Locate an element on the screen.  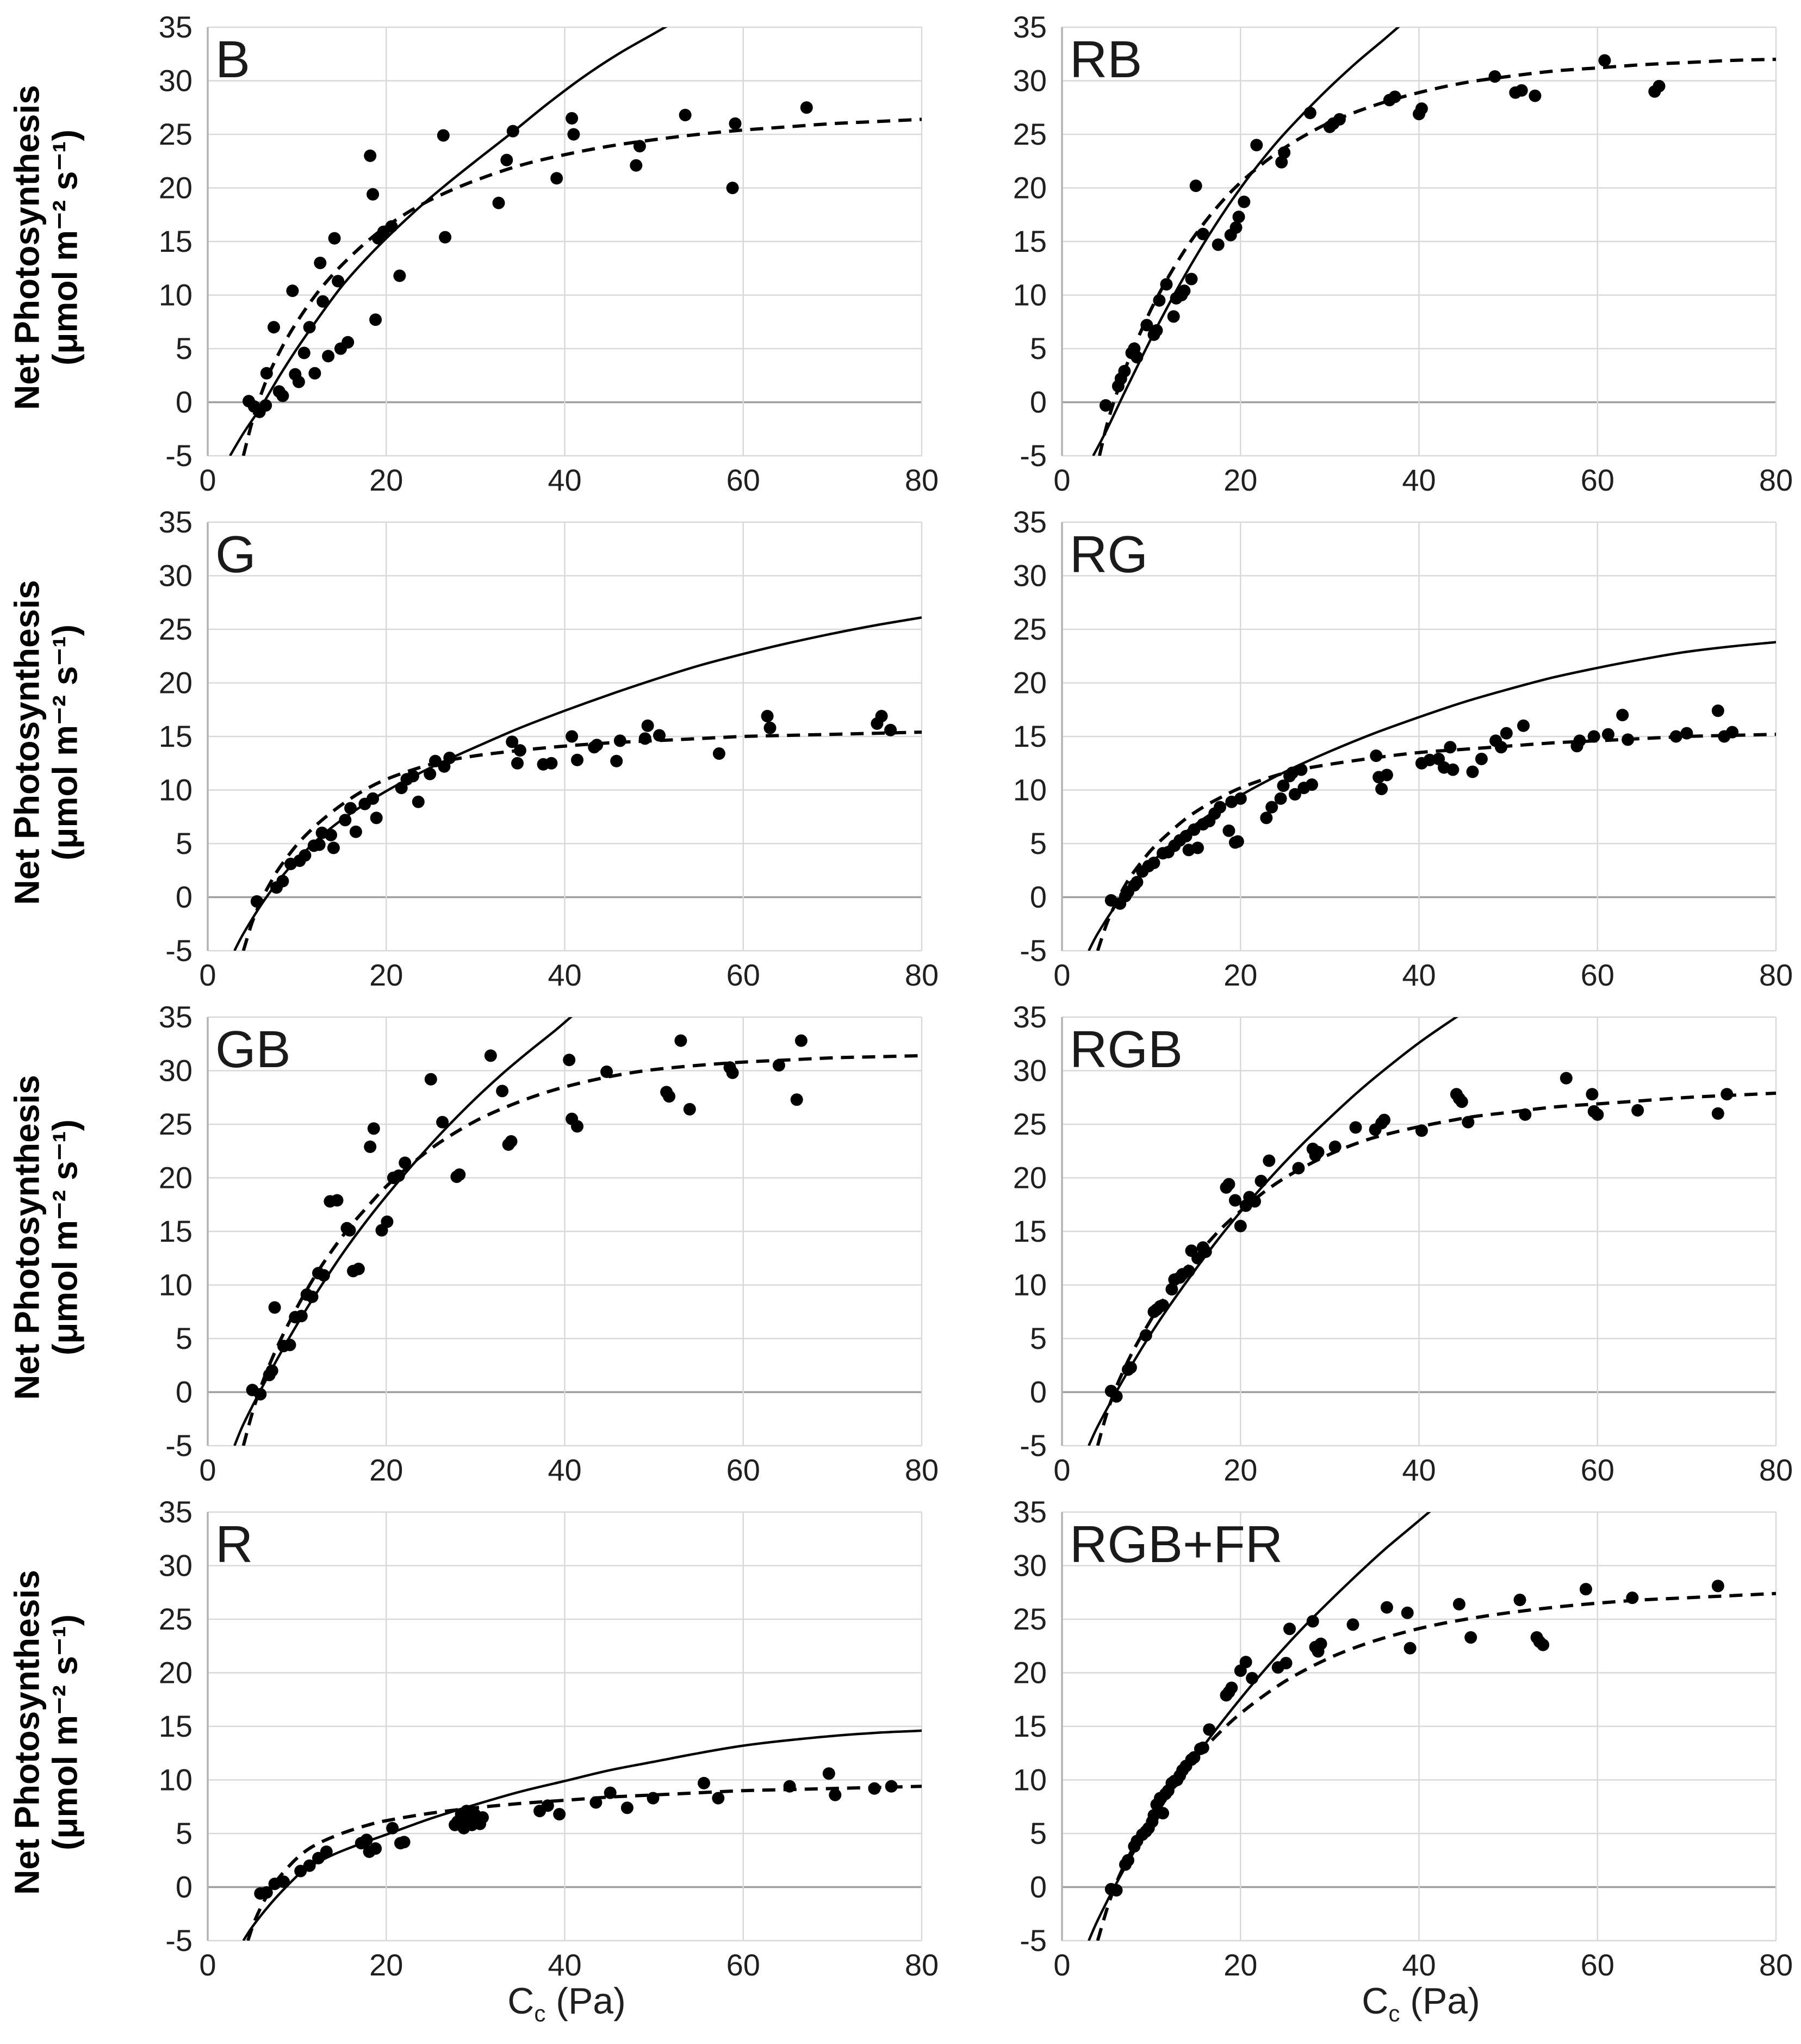
solid-fit-curve is located at coordinates (448, 241).